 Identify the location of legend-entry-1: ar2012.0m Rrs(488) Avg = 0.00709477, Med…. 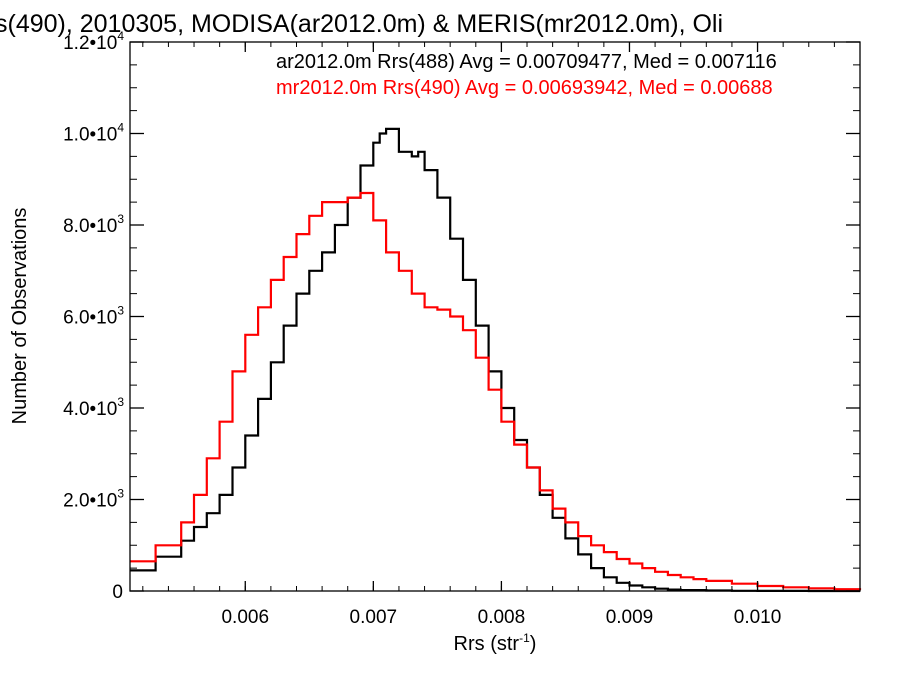
(526, 62).